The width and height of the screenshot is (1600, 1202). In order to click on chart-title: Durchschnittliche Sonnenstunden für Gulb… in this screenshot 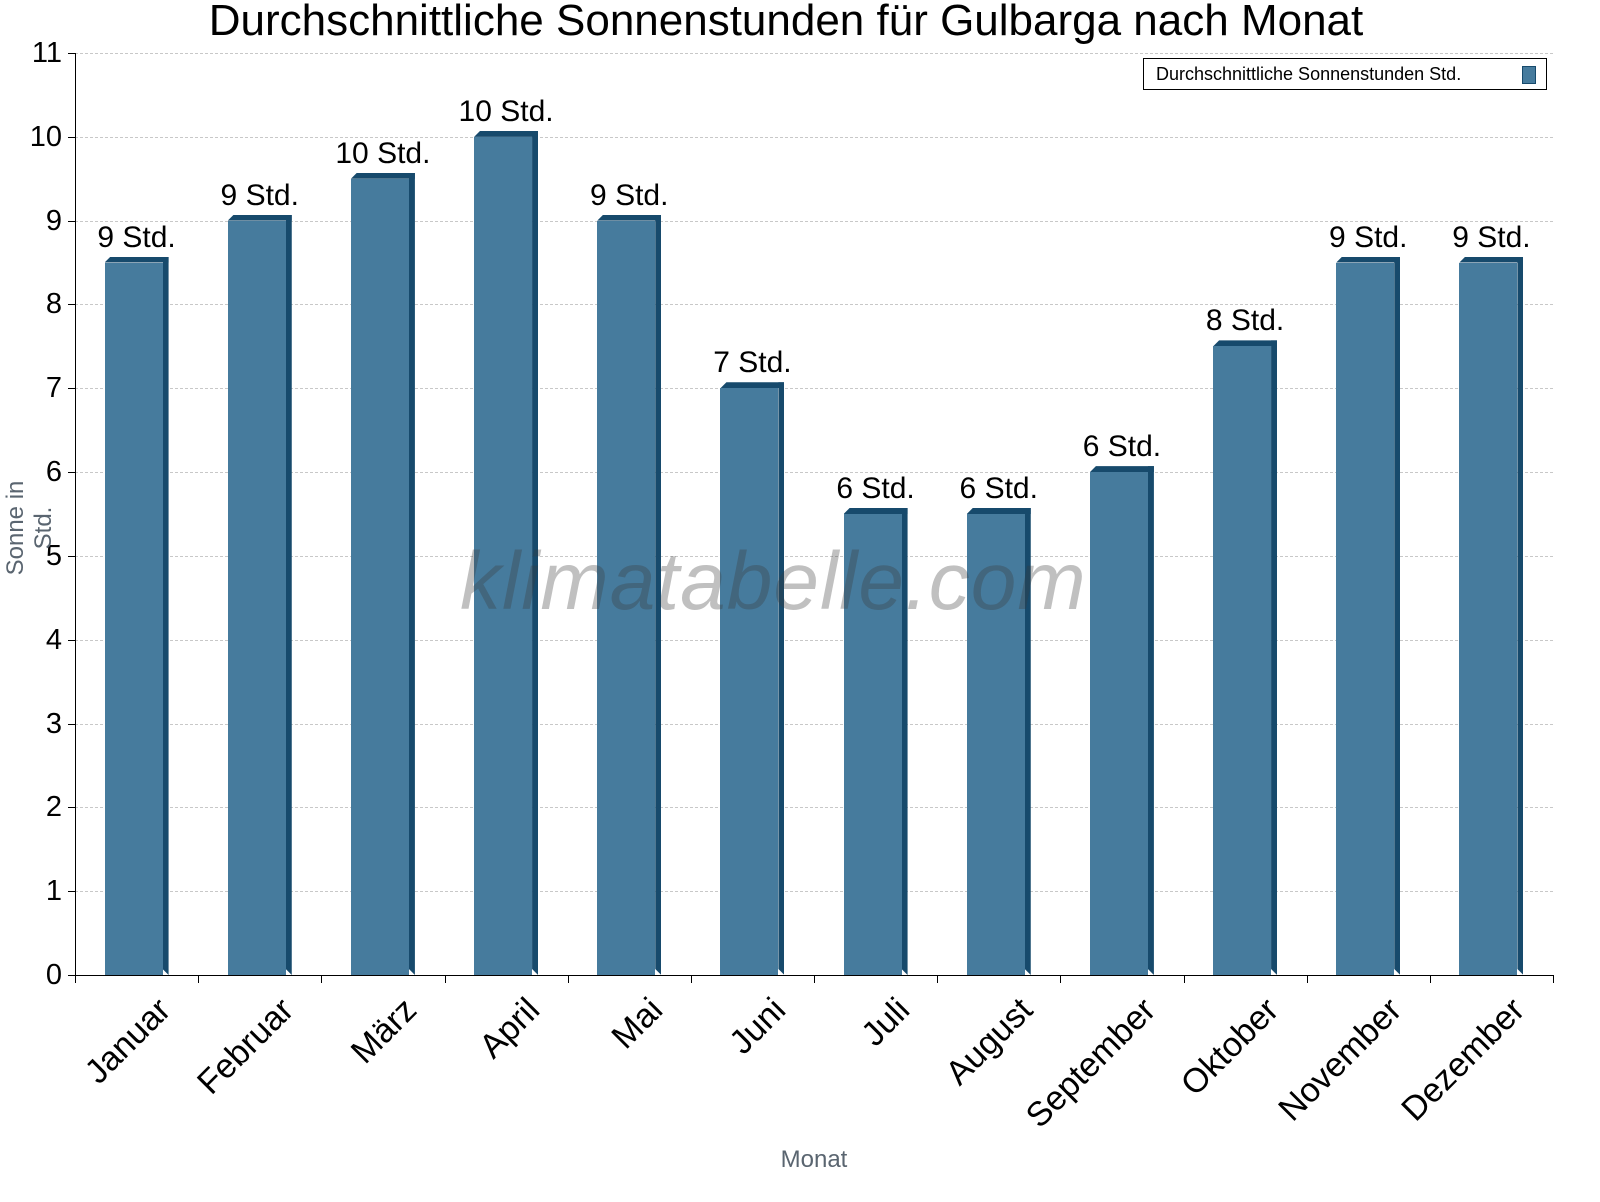, I will do `click(786, 22)`.